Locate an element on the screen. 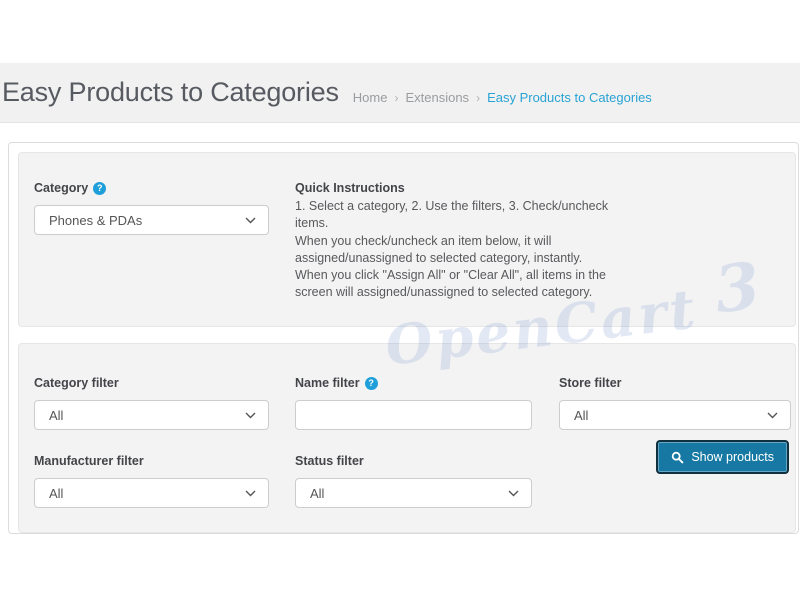 The image size is (800, 600). name-filter-label: Name filter ? is located at coordinates (413, 383).